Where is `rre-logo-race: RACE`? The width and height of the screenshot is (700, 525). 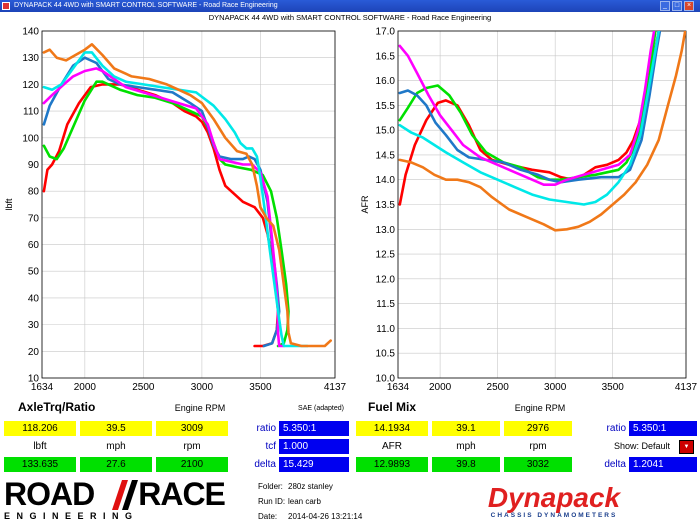
rre-logo-race: RACE is located at coordinates (182, 494).